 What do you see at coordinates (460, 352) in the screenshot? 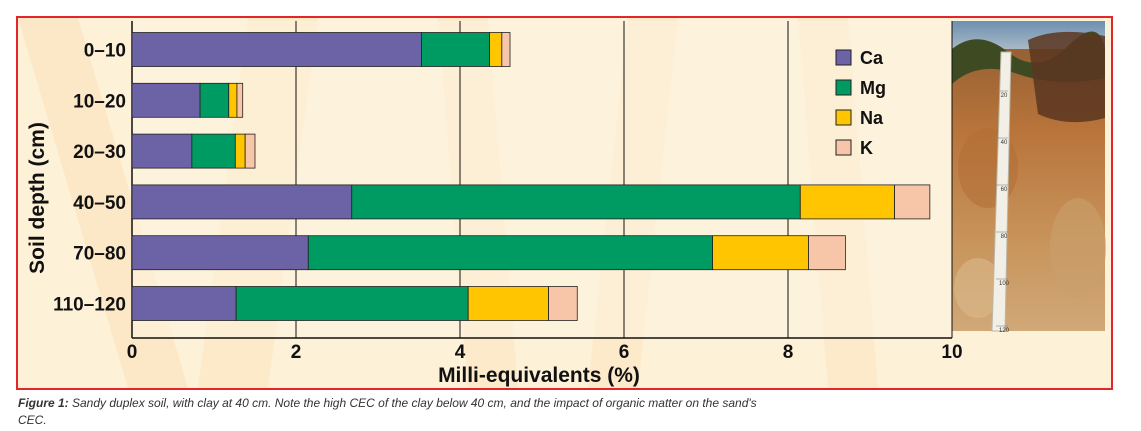
I see `x-tick-label: 4` at bounding box center [460, 352].